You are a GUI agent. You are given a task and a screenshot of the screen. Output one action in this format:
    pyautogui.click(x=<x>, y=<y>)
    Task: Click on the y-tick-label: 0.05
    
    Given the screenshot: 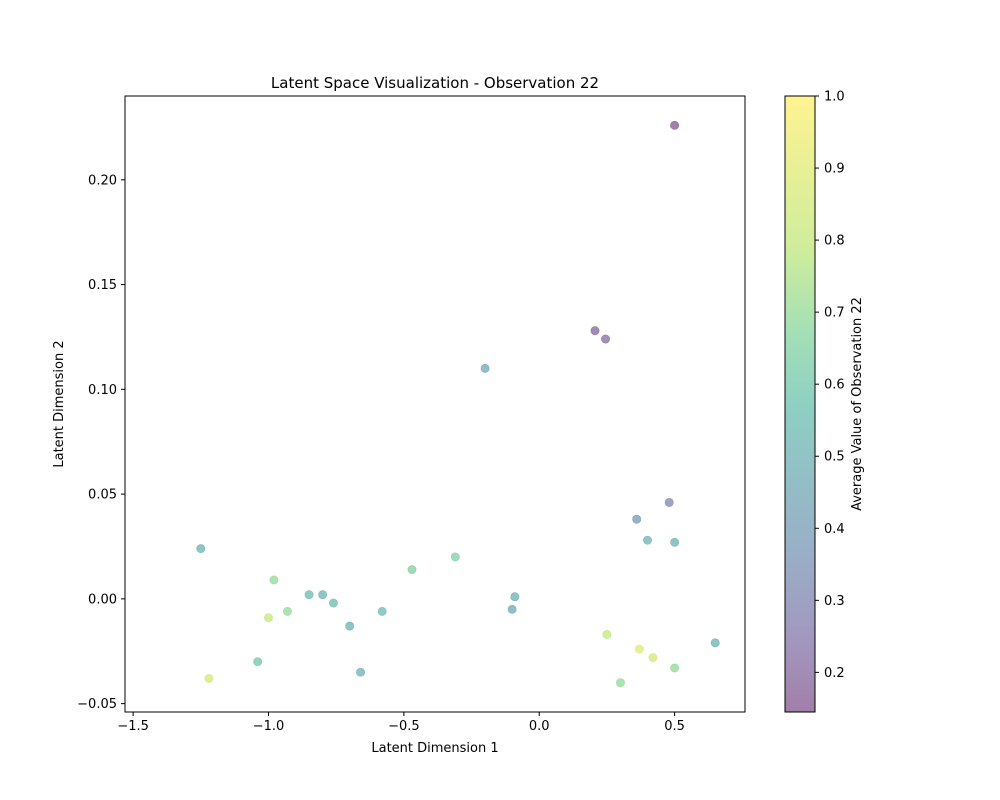 What is the action you would take?
    pyautogui.click(x=102, y=495)
    